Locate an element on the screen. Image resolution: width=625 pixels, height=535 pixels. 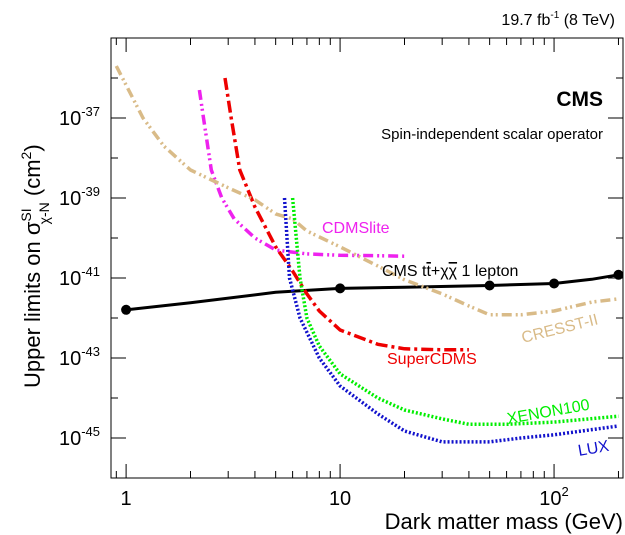
operator-label: Spin-independent scalar operator is located at coordinates (492, 134).